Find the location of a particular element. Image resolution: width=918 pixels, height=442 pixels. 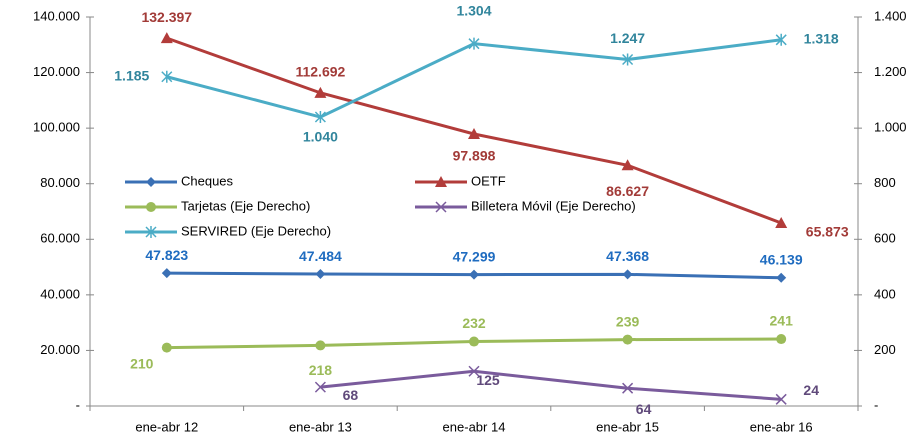

y2-tick-label: - is located at coordinates (876, 404).